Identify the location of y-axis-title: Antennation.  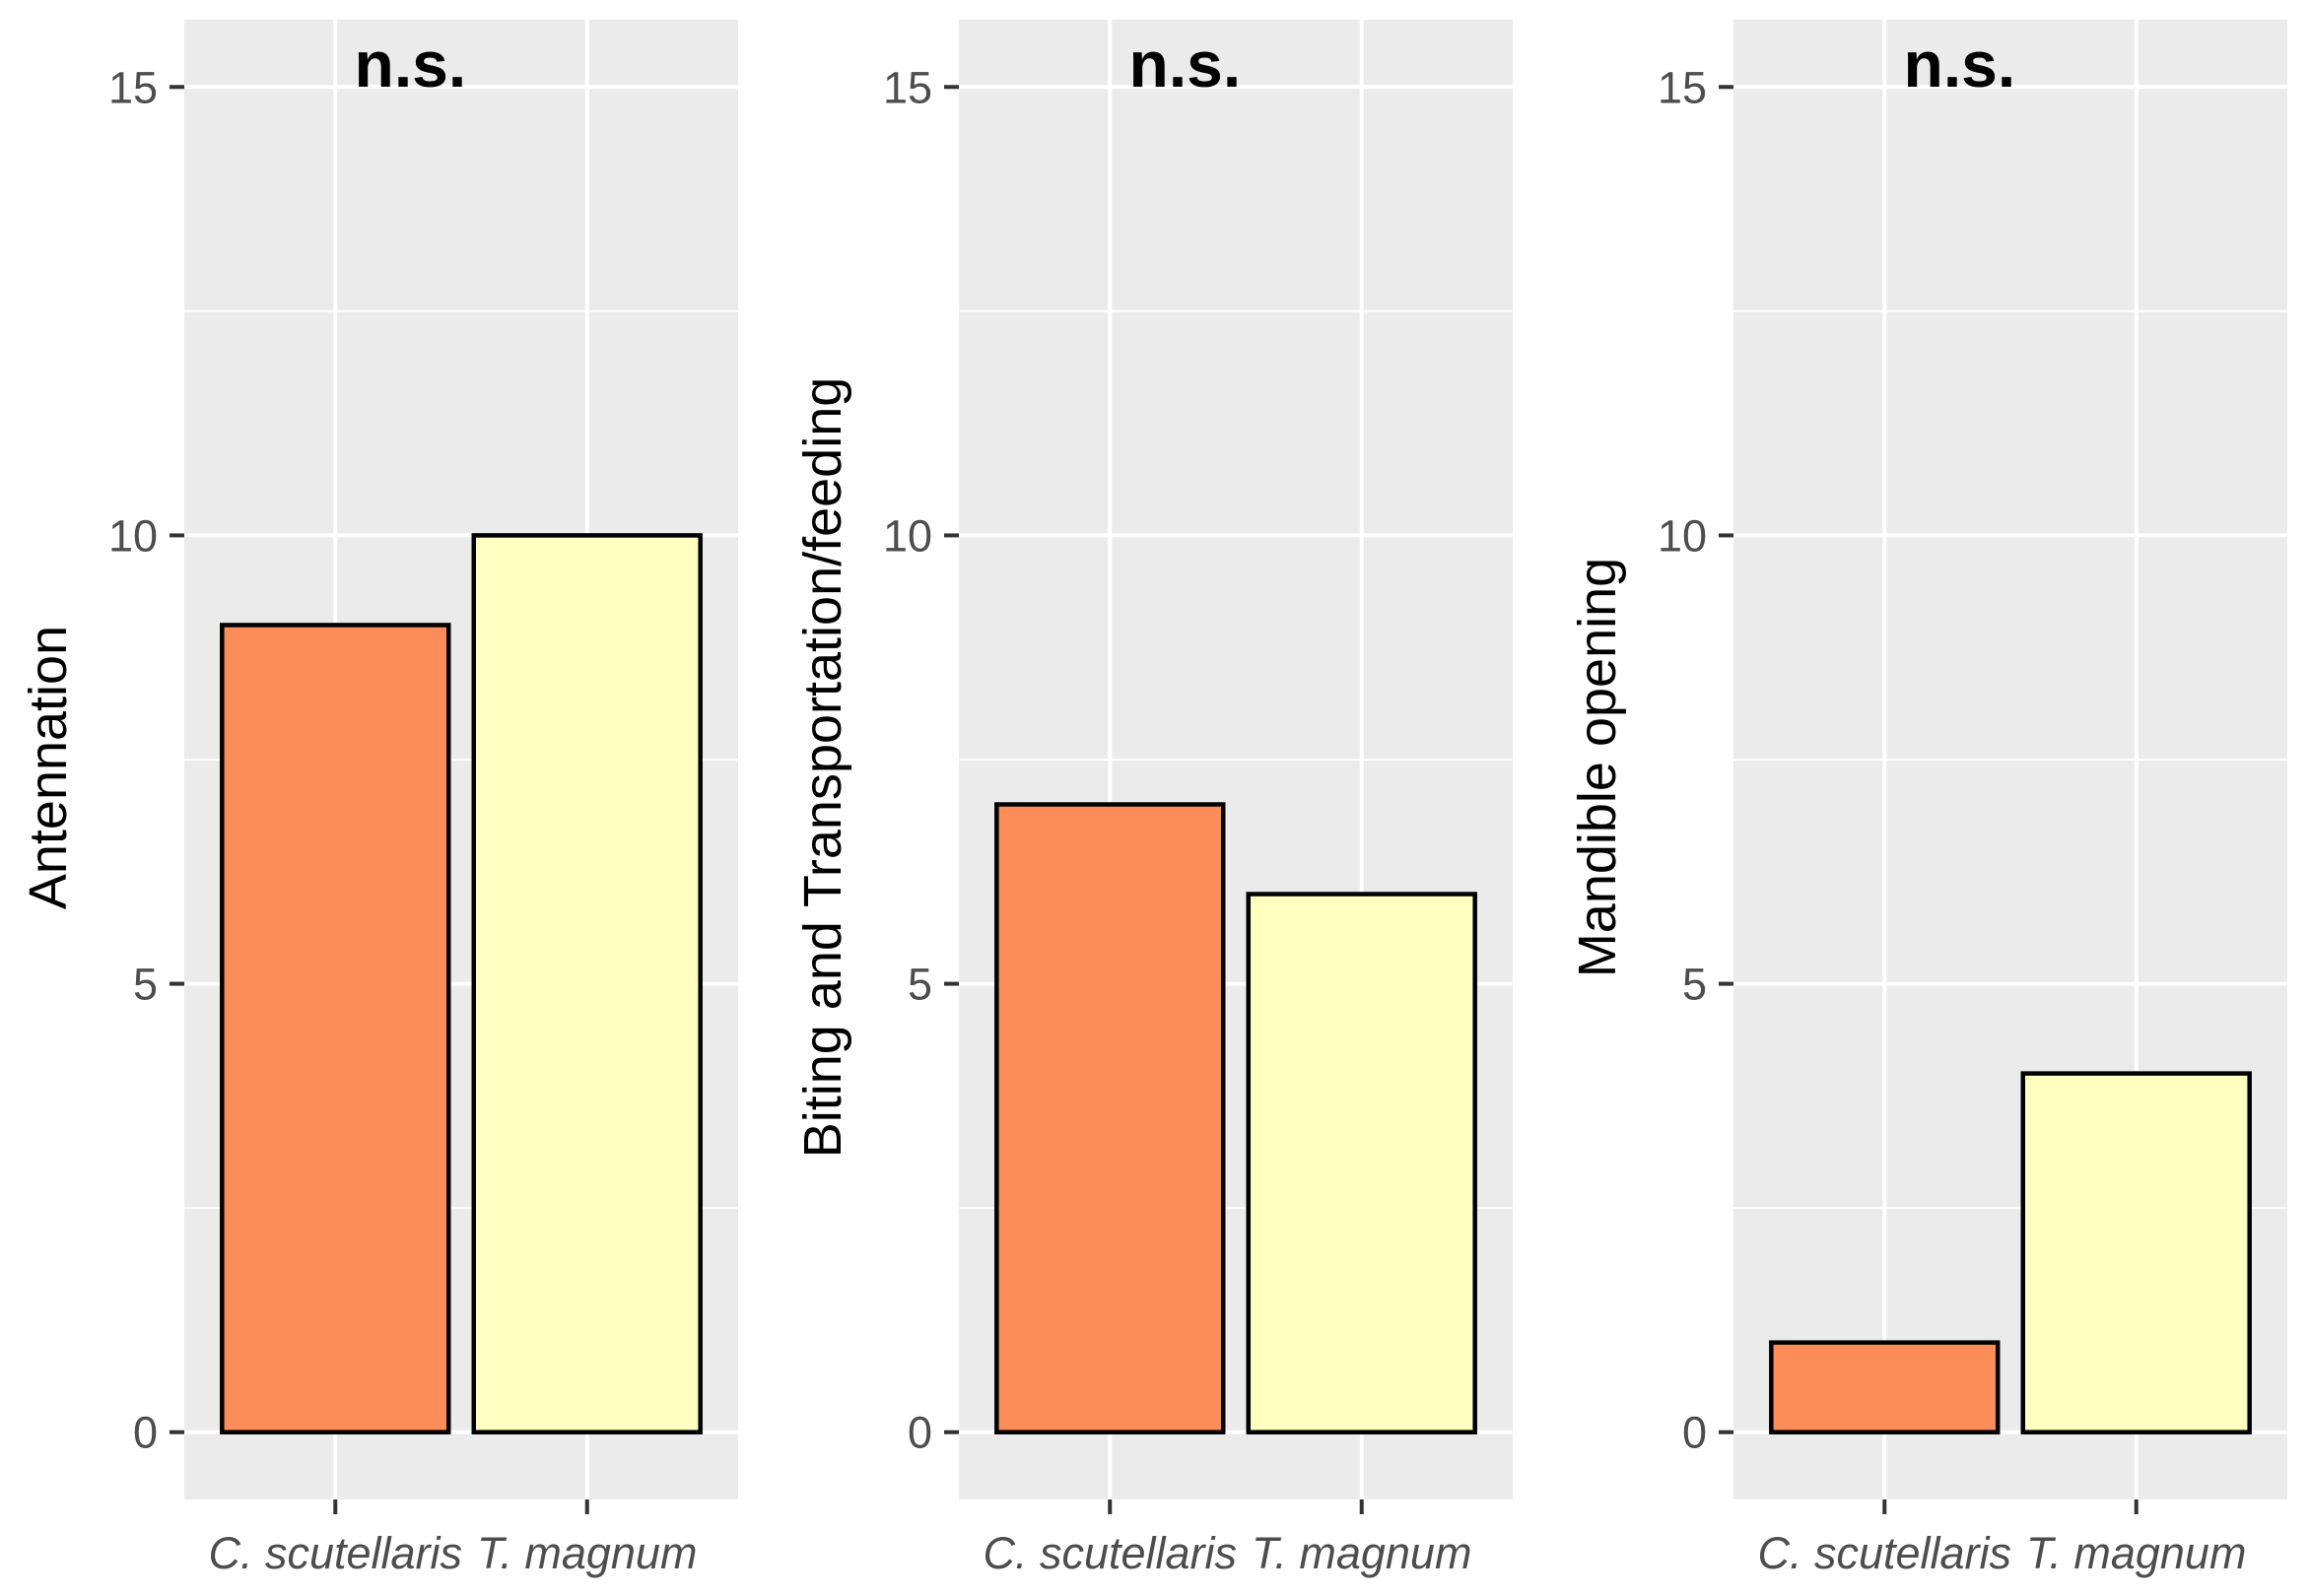
(48, 768).